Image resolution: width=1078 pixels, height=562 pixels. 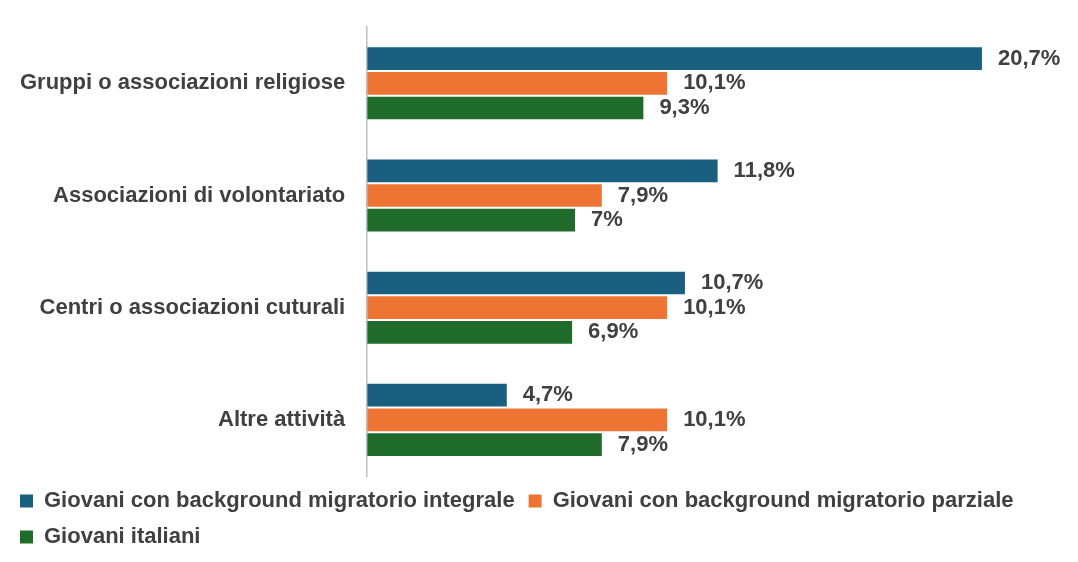 What do you see at coordinates (282, 418) in the screenshot?
I see `y-tick-label: Altre attività` at bounding box center [282, 418].